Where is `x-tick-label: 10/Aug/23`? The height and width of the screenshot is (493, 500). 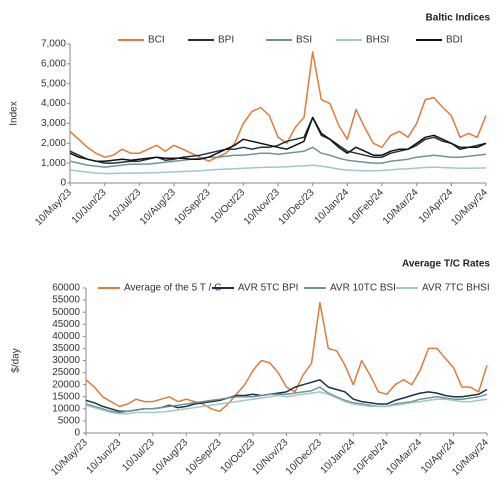
x-tick-label: 10/Aug/23 is located at coordinates (158, 207).